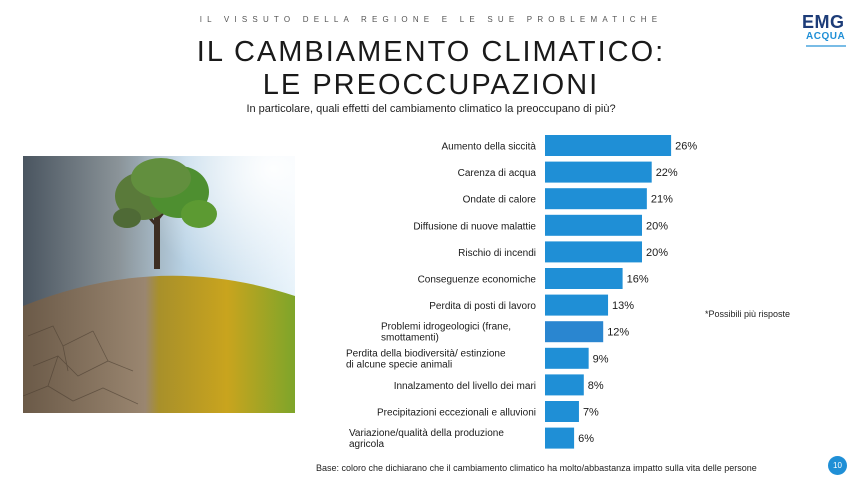 The height and width of the screenshot is (485, 862). Describe the element at coordinates (686, 147) in the screenshot. I see `value-label-1: 26%` at that location.